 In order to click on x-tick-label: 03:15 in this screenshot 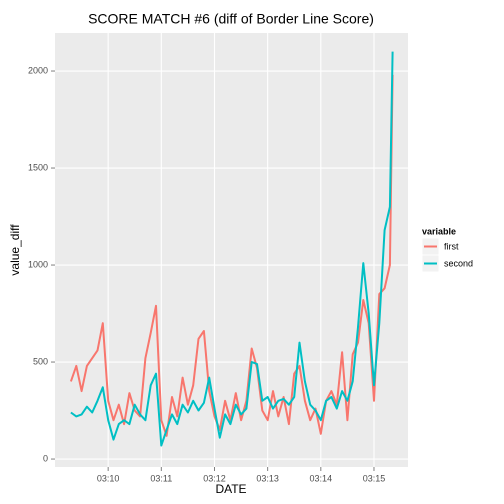, I will do `click(374, 478)`.